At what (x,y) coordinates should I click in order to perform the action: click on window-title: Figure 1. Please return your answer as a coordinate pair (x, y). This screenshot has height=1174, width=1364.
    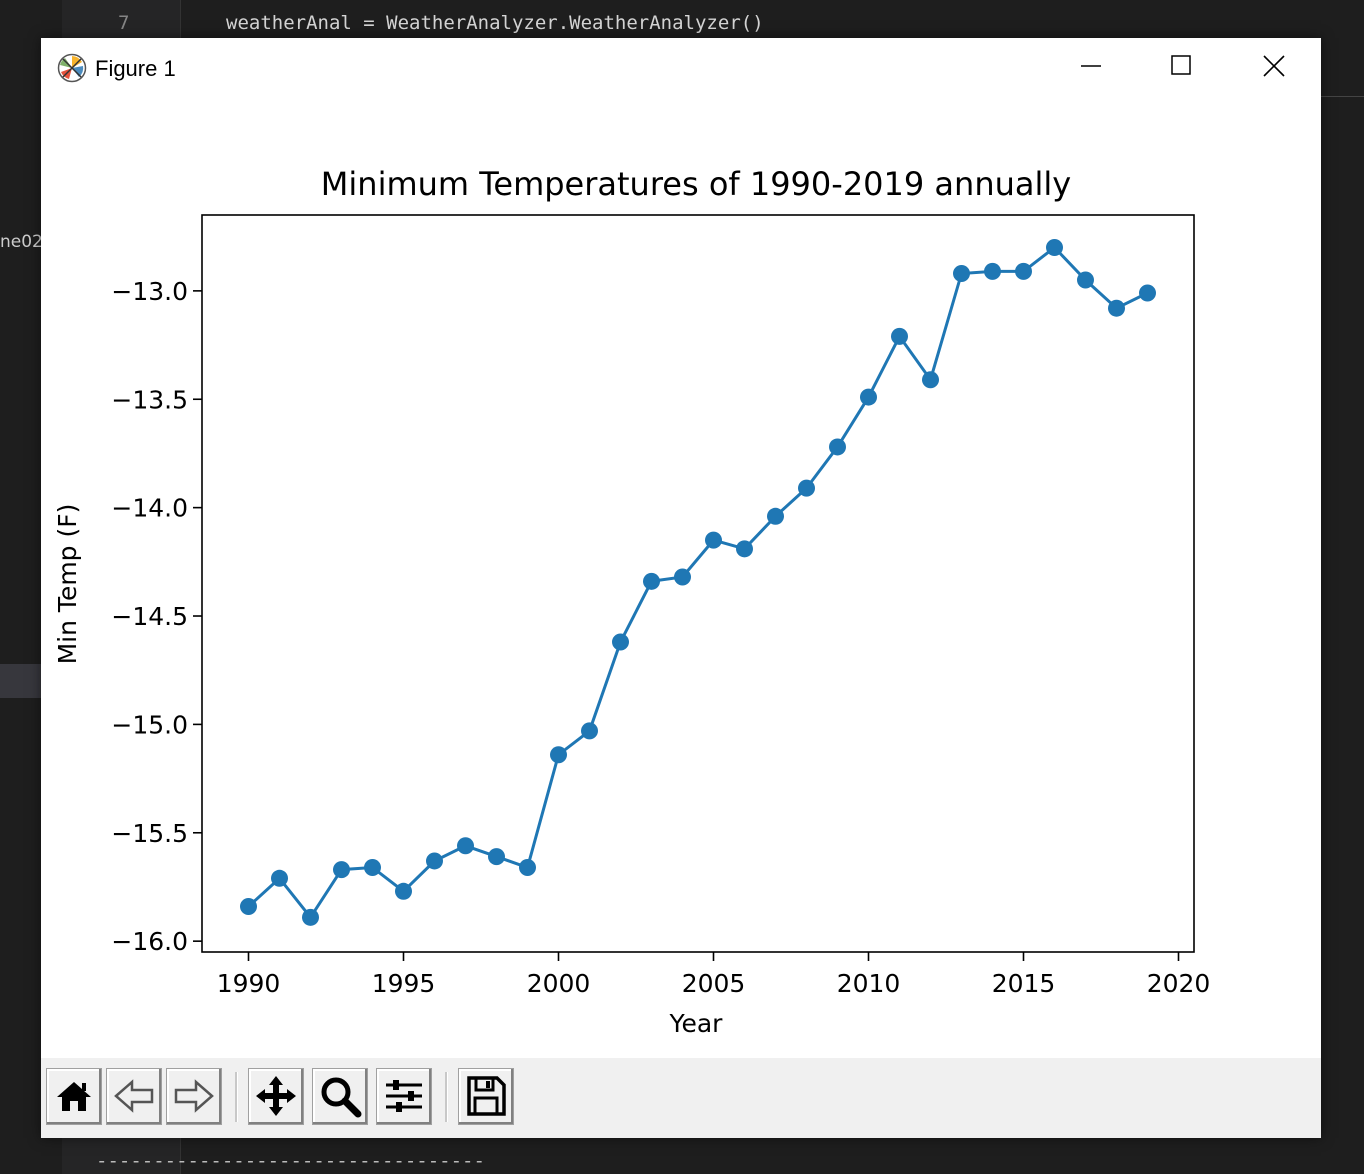
    Looking at the image, I should click on (135, 68).